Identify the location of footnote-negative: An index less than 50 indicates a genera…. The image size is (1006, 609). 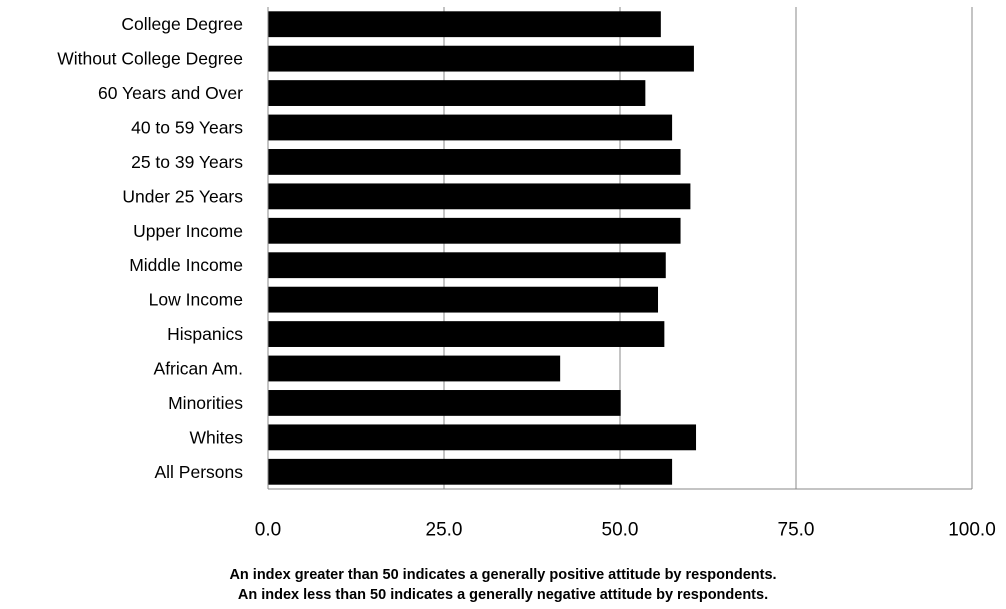
(503, 595).